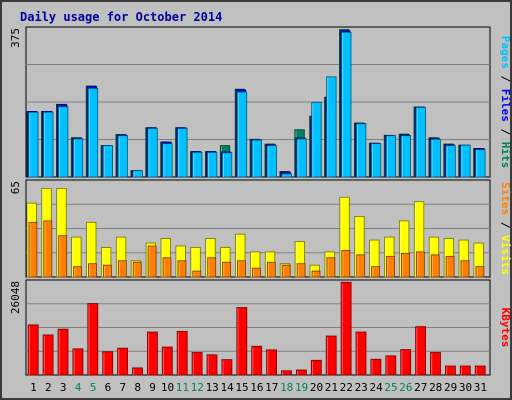 The image size is (512, 400). Describe the element at coordinates (346, 387) in the screenshot. I see `x-tick-label-day-22: 22` at that location.